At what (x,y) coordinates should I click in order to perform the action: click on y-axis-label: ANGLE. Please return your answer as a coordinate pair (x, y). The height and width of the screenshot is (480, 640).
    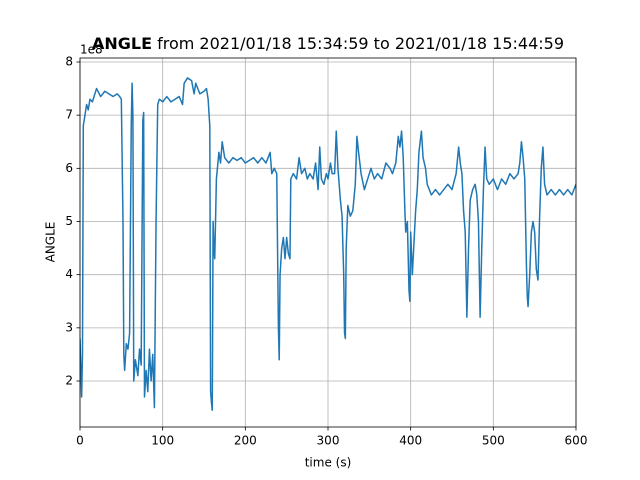
    Looking at the image, I should click on (51, 242).